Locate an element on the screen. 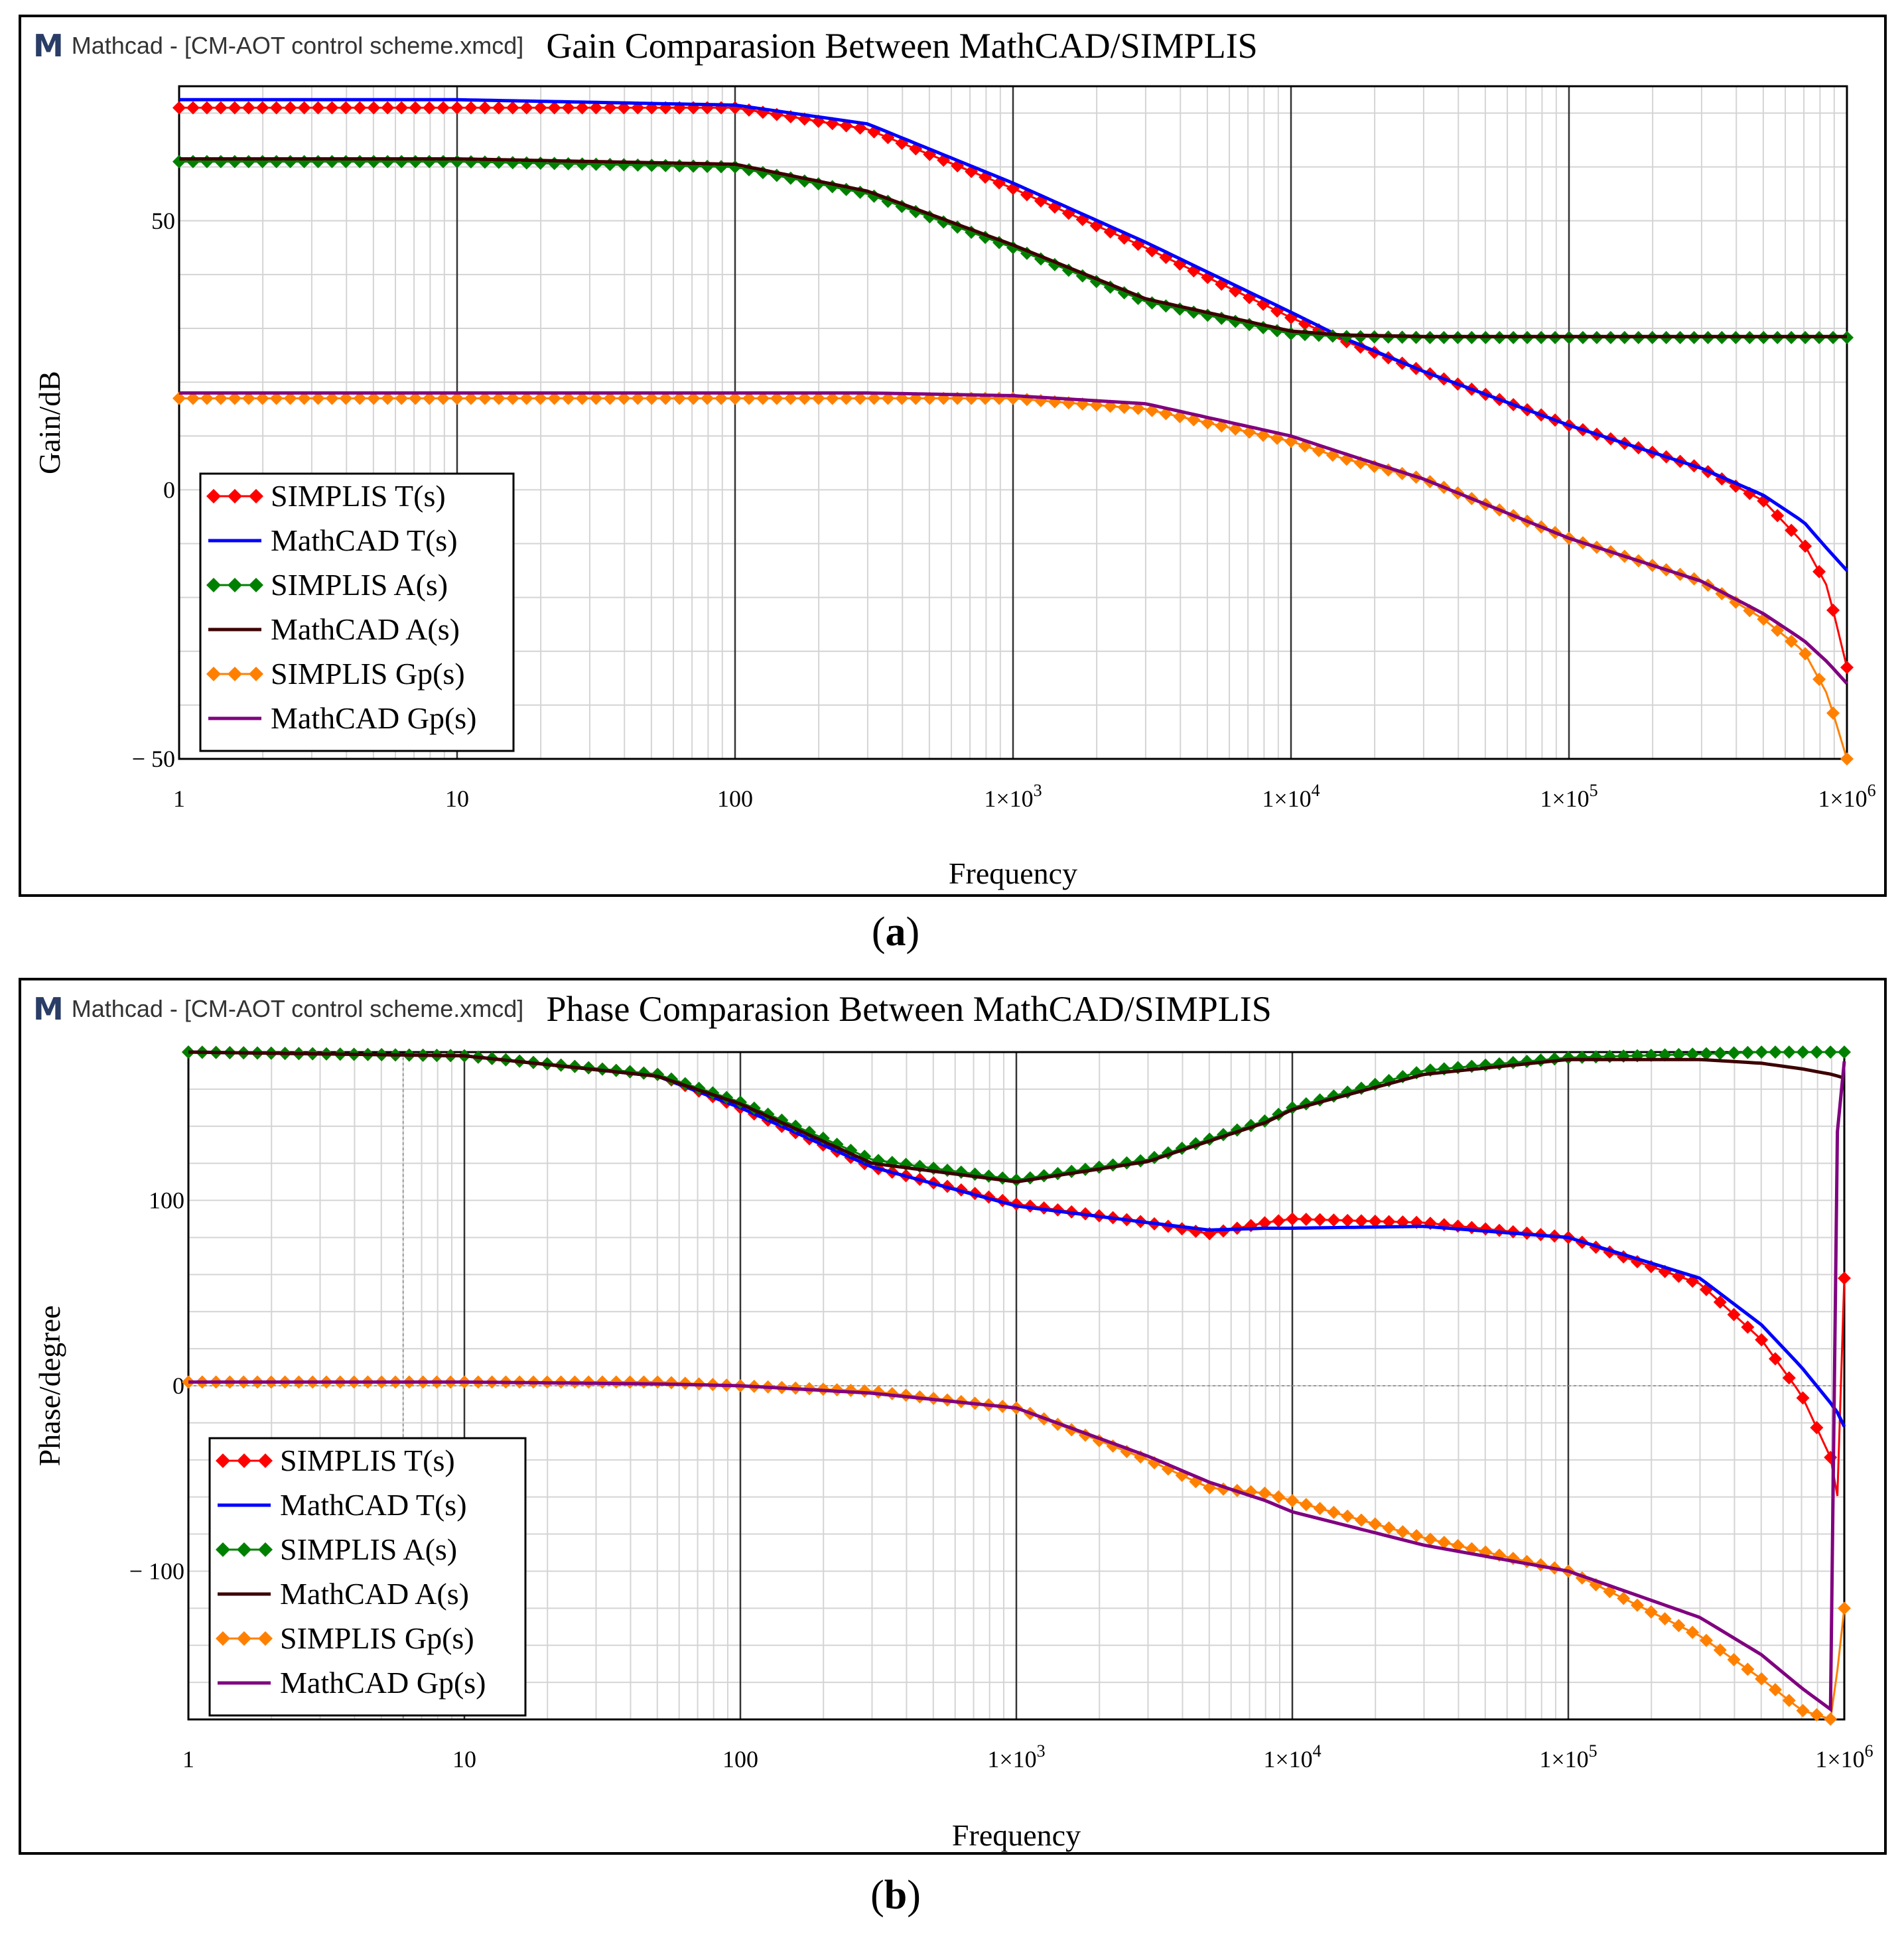 Image resolution: width=1904 pixels, height=1941 pixels. x-tick-label: 1 is located at coordinates (179, 798).